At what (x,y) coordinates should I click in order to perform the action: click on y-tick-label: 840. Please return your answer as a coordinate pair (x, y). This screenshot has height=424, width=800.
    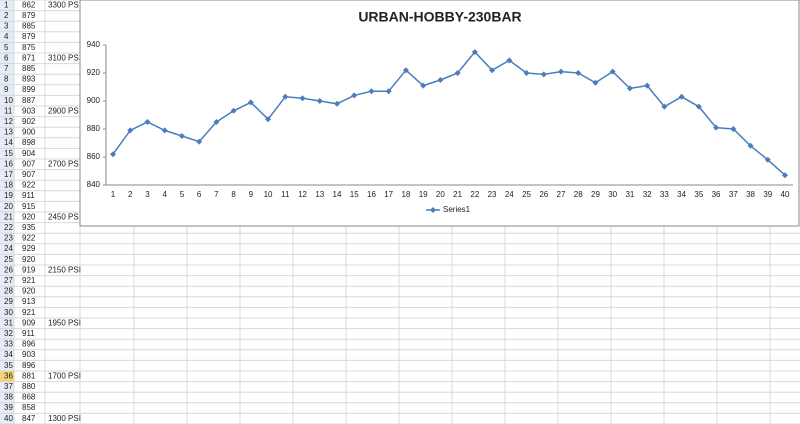
    Looking at the image, I should click on (94, 184).